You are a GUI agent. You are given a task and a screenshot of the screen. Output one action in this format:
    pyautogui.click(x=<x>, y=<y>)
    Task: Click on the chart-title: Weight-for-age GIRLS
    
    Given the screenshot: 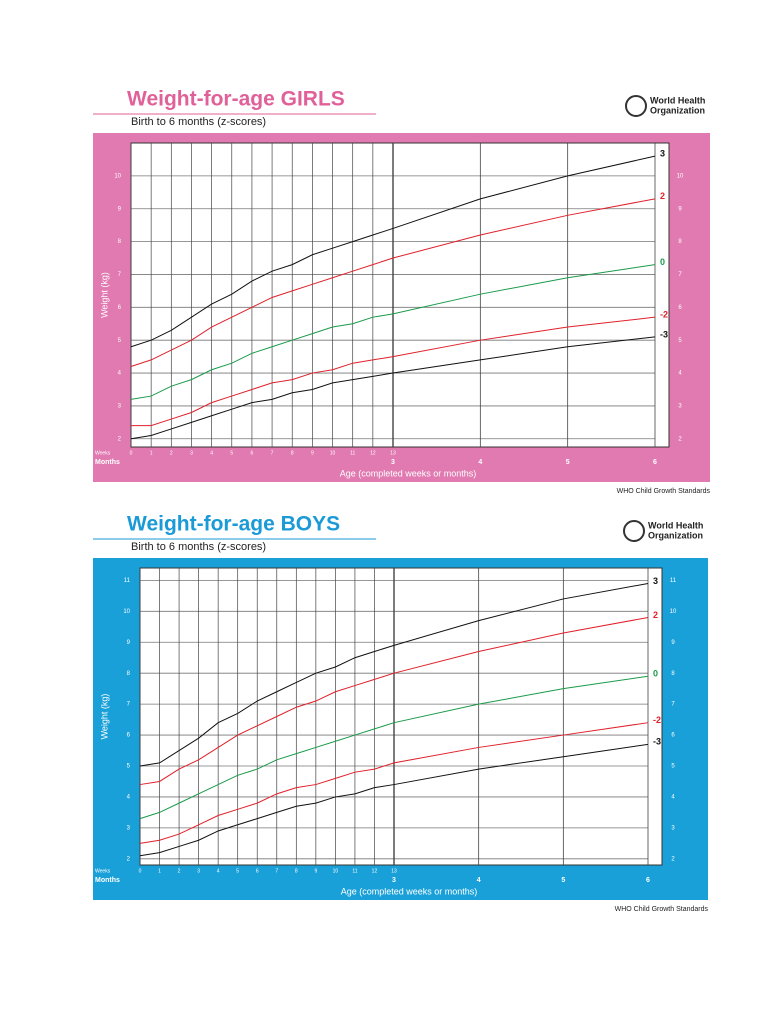 What is the action you would take?
    pyautogui.click(x=236, y=99)
    